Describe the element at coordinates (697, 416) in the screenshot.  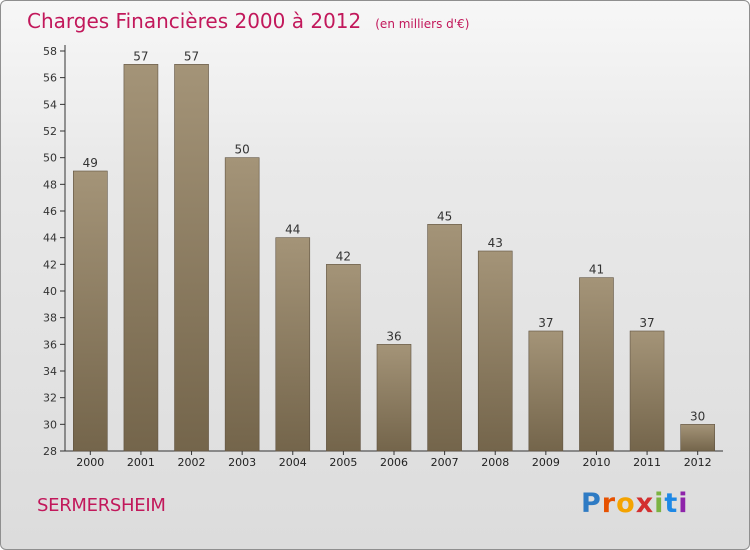
I see `data-label-2012: 30` at that location.